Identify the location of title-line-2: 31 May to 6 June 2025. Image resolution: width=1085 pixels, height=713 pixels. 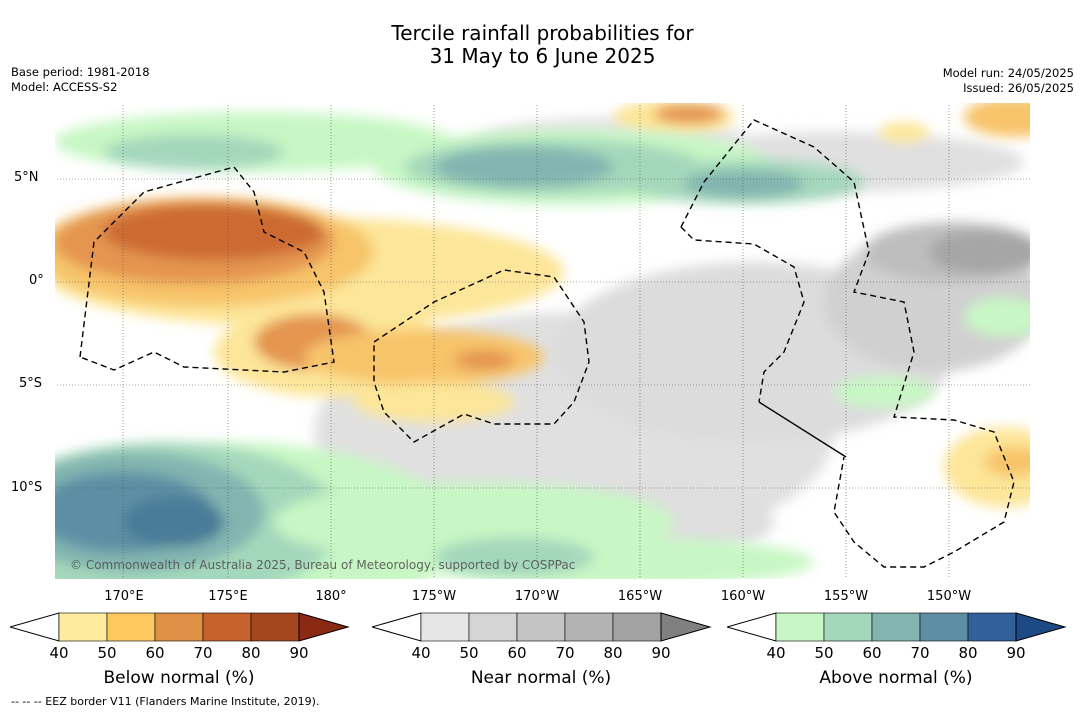
(542, 56).